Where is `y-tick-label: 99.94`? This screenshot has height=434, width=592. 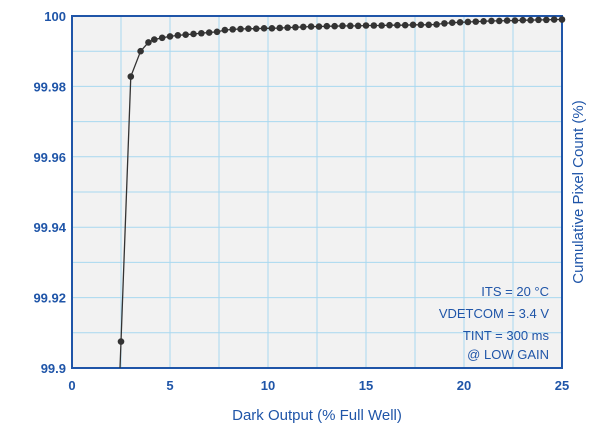
y-tick-label: 99.94 is located at coordinates (49, 227).